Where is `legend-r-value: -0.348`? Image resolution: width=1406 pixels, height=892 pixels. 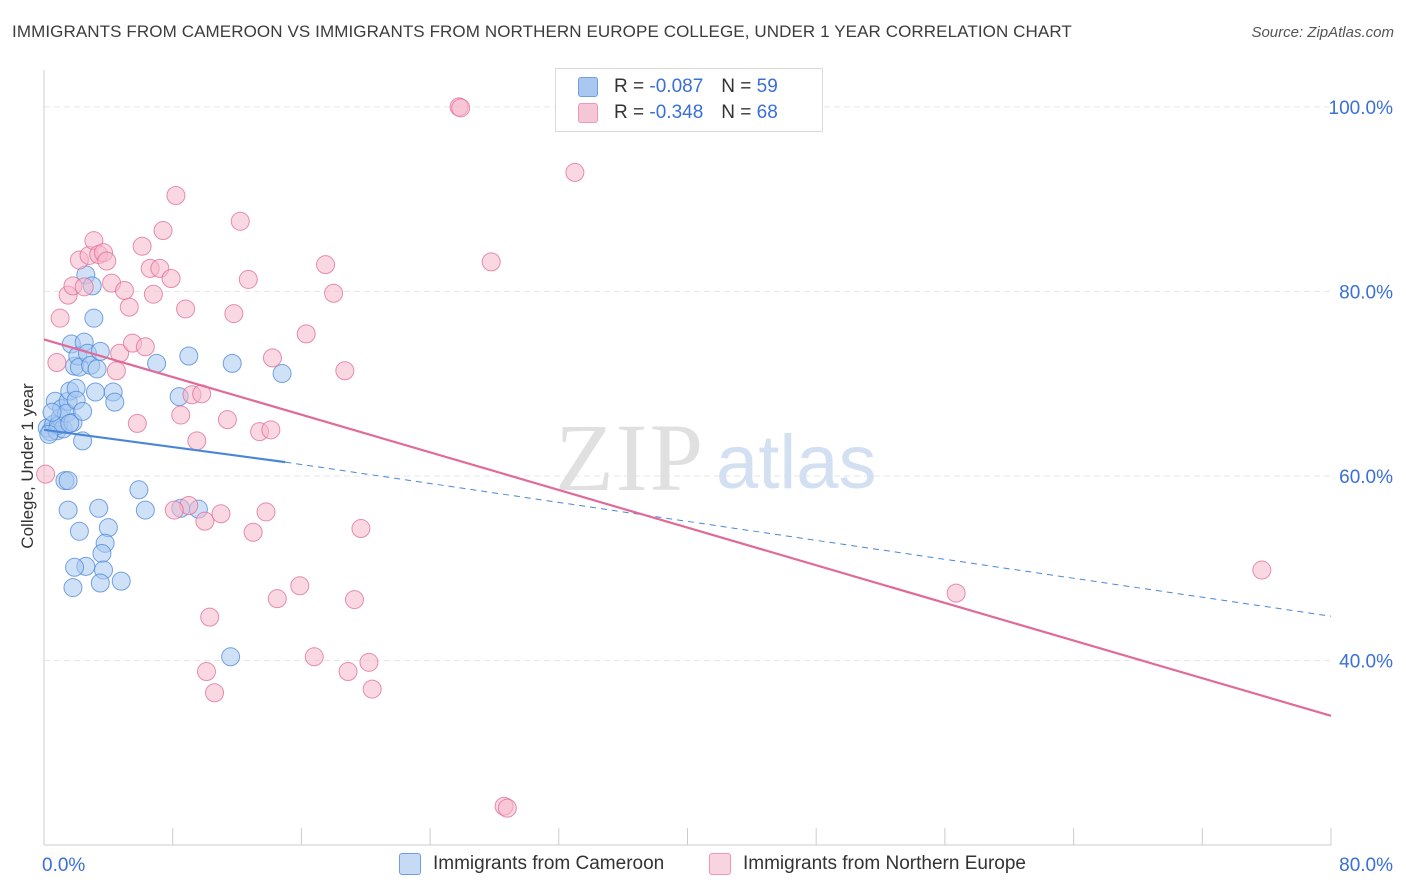
legend-r-value: -0.348 is located at coordinates (676, 112).